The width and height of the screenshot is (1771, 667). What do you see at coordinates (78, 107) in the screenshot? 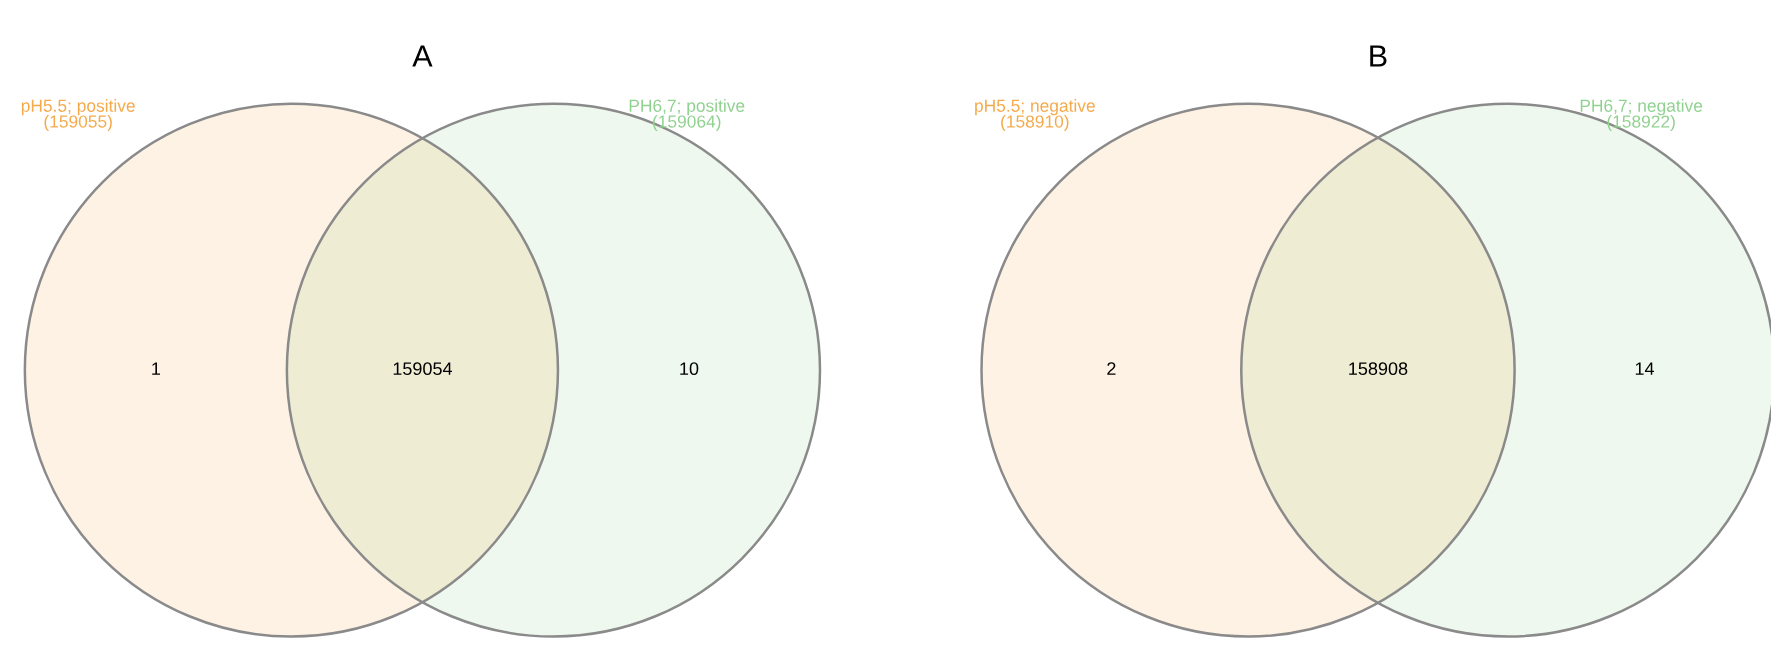
I see `text: pH5.5; positive` at bounding box center [78, 107].